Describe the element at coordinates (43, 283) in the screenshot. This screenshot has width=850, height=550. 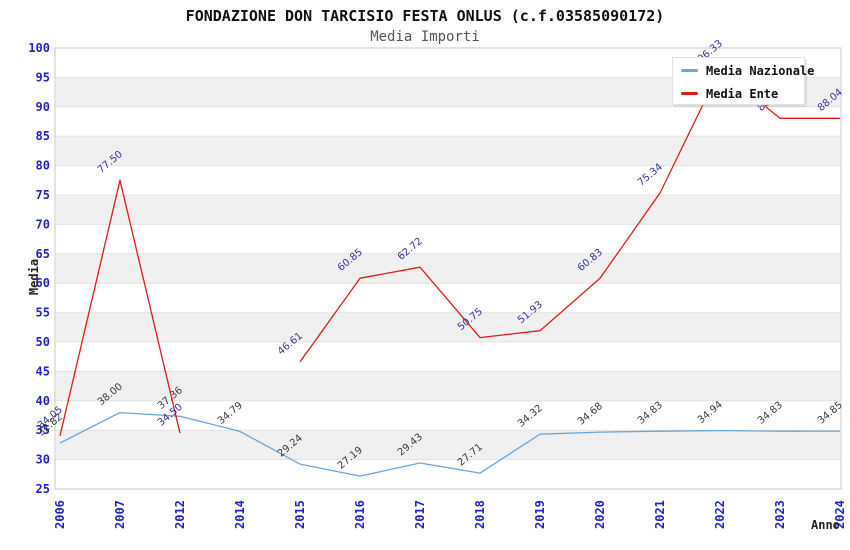
I see `y-tick-label: 60` at that location.